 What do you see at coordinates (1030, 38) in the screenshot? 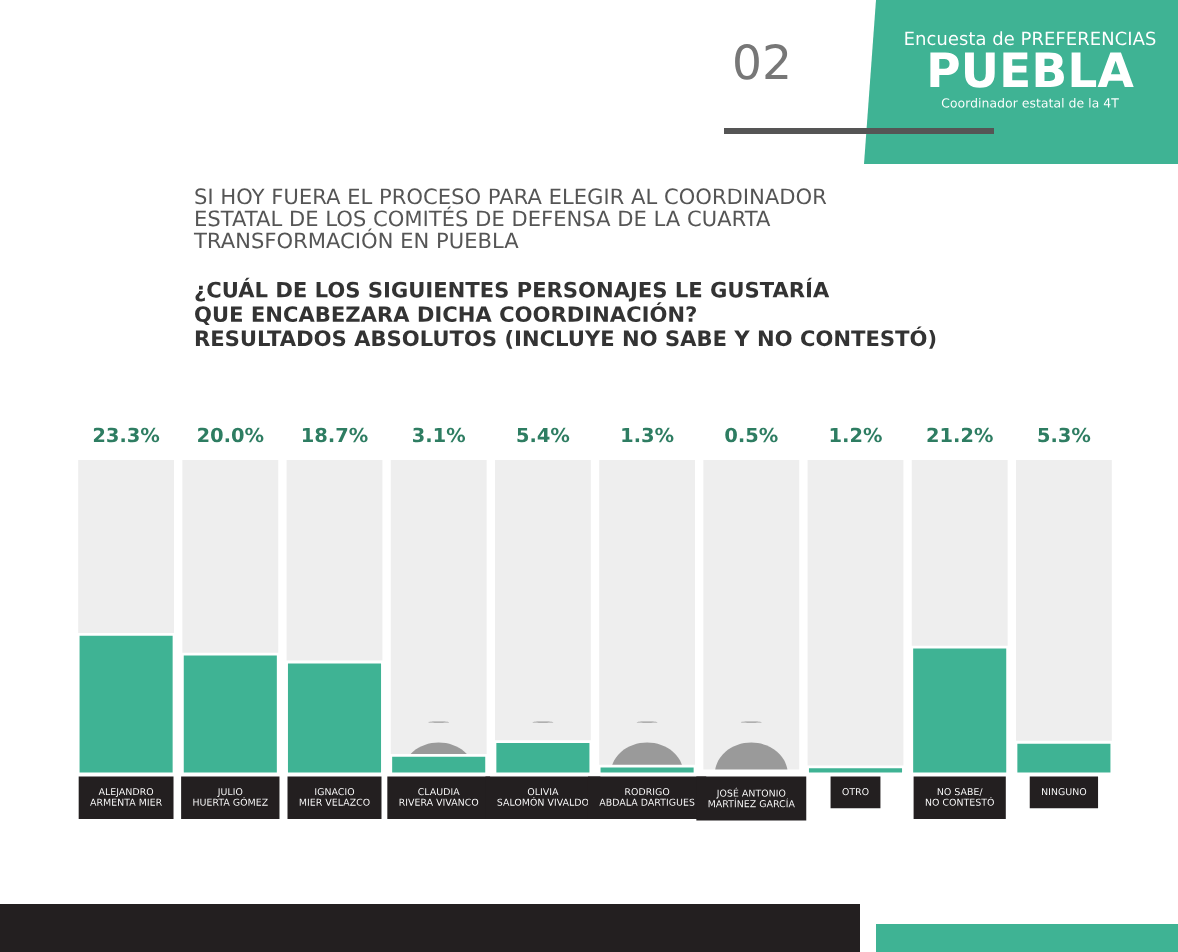
I see `text: Encuesta de PREFERENCIAS` at bounding box center [1030, 38].